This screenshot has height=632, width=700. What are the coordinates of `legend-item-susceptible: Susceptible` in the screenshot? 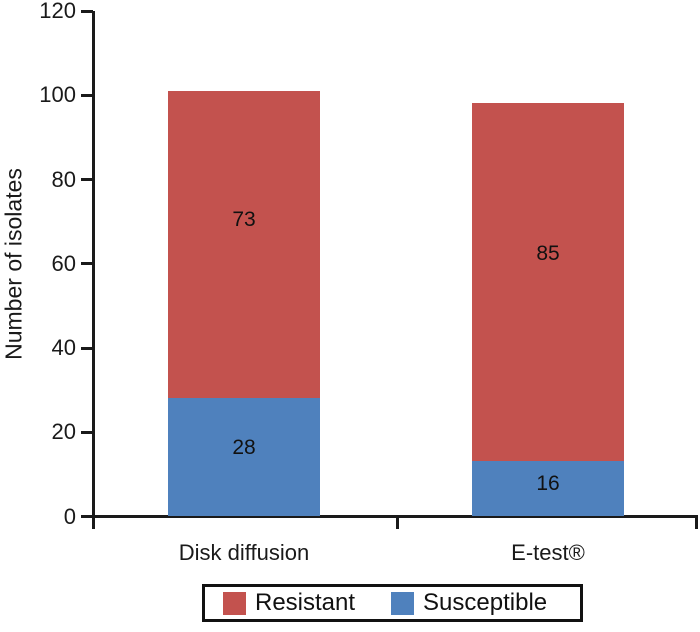 It's located at (469, 603).